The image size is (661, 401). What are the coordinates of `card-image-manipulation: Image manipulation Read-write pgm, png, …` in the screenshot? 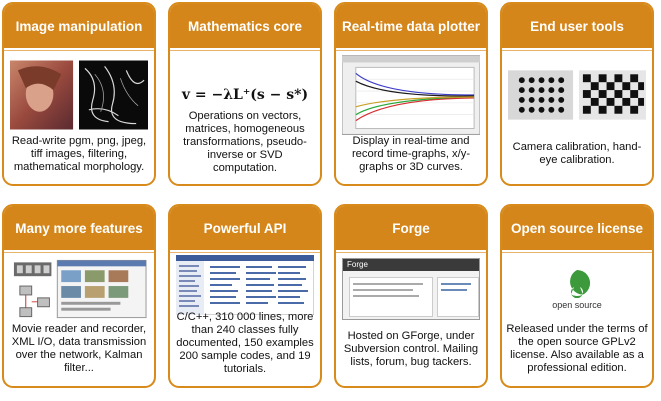 It's located at (79, 94).